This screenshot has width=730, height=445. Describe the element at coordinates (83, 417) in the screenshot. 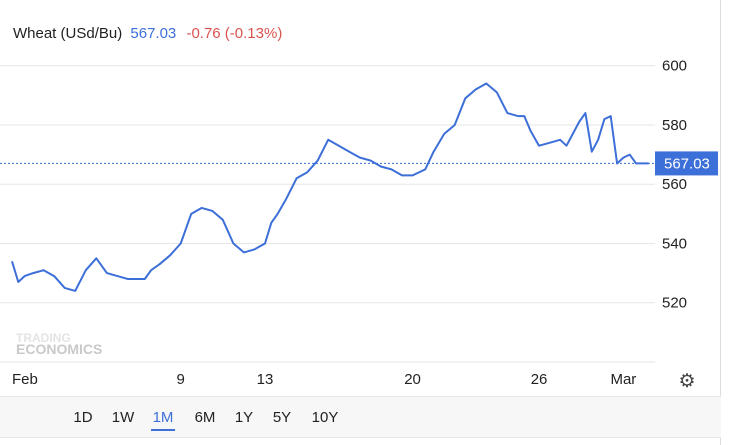

I see `range-button-1d: 1D` at that location.